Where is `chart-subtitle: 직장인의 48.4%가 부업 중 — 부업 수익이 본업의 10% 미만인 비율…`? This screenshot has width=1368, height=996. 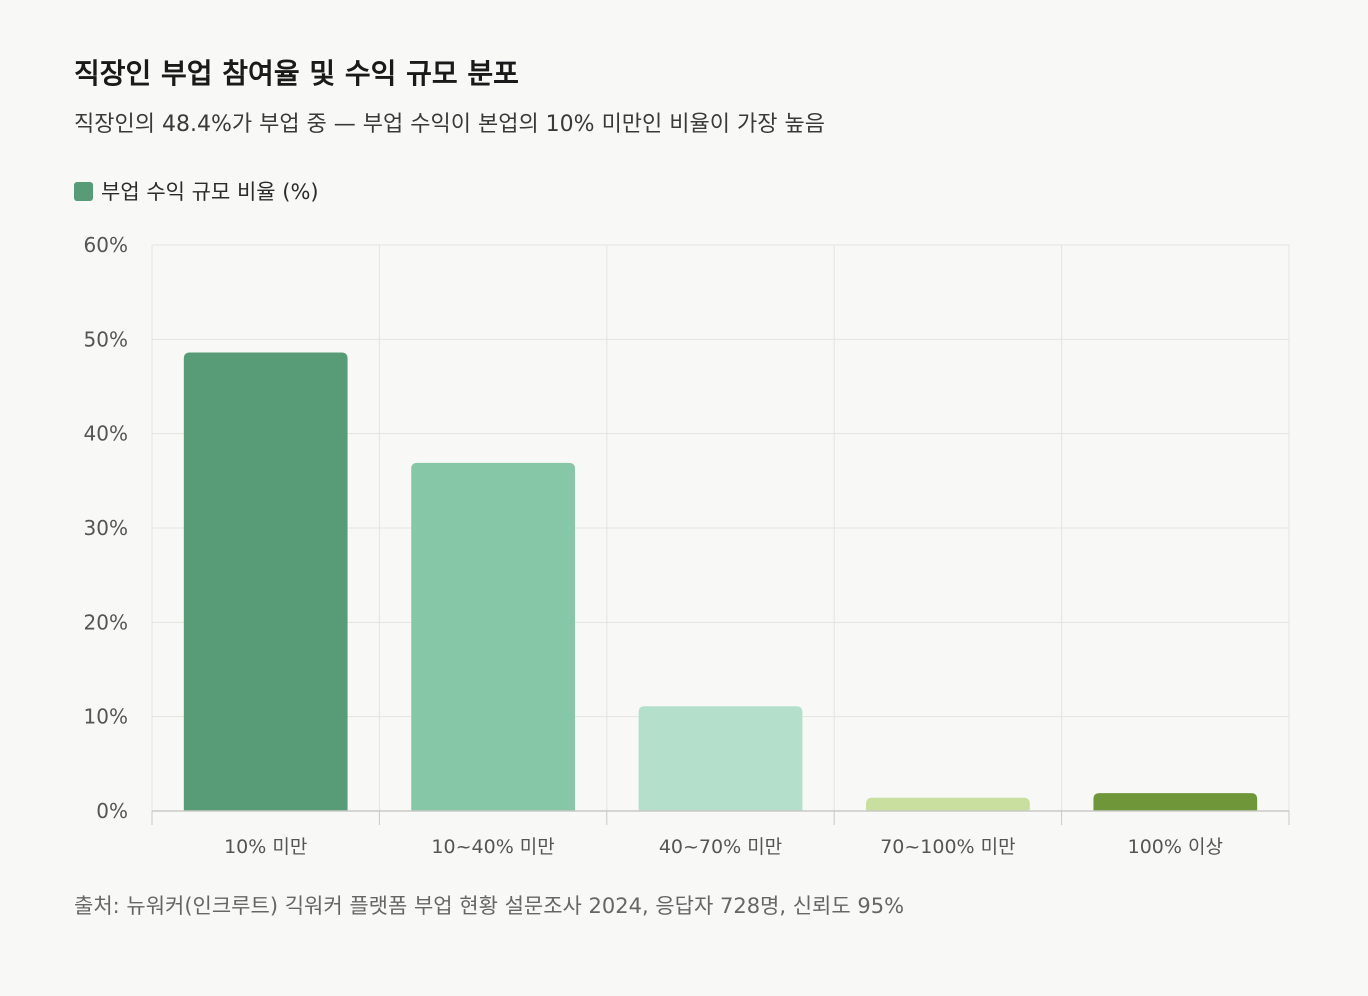 chart-subtitle: 직장인의 48.4%가 부업 중 — 부업 수익이 본업의 10% 미만인 비율… is located at coordinates (449, 124).